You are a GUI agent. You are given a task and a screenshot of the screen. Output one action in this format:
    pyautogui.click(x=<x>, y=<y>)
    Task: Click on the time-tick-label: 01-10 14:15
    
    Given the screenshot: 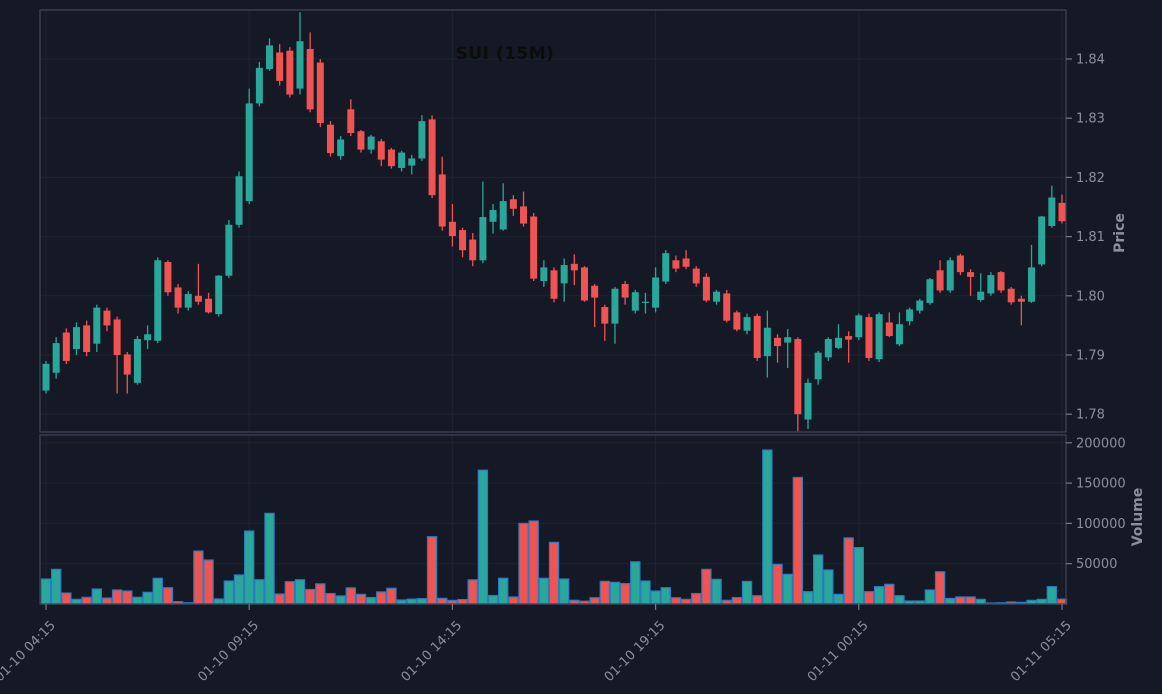 What is the action you would take?
    pyautogui.click(x=431, y=651)
    